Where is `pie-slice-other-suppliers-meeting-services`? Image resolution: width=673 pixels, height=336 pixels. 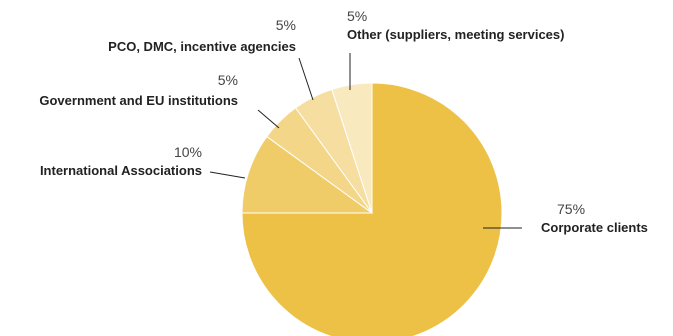
pie-slice-other-suppliers-meeting-services is located at coordinates (352, 148).